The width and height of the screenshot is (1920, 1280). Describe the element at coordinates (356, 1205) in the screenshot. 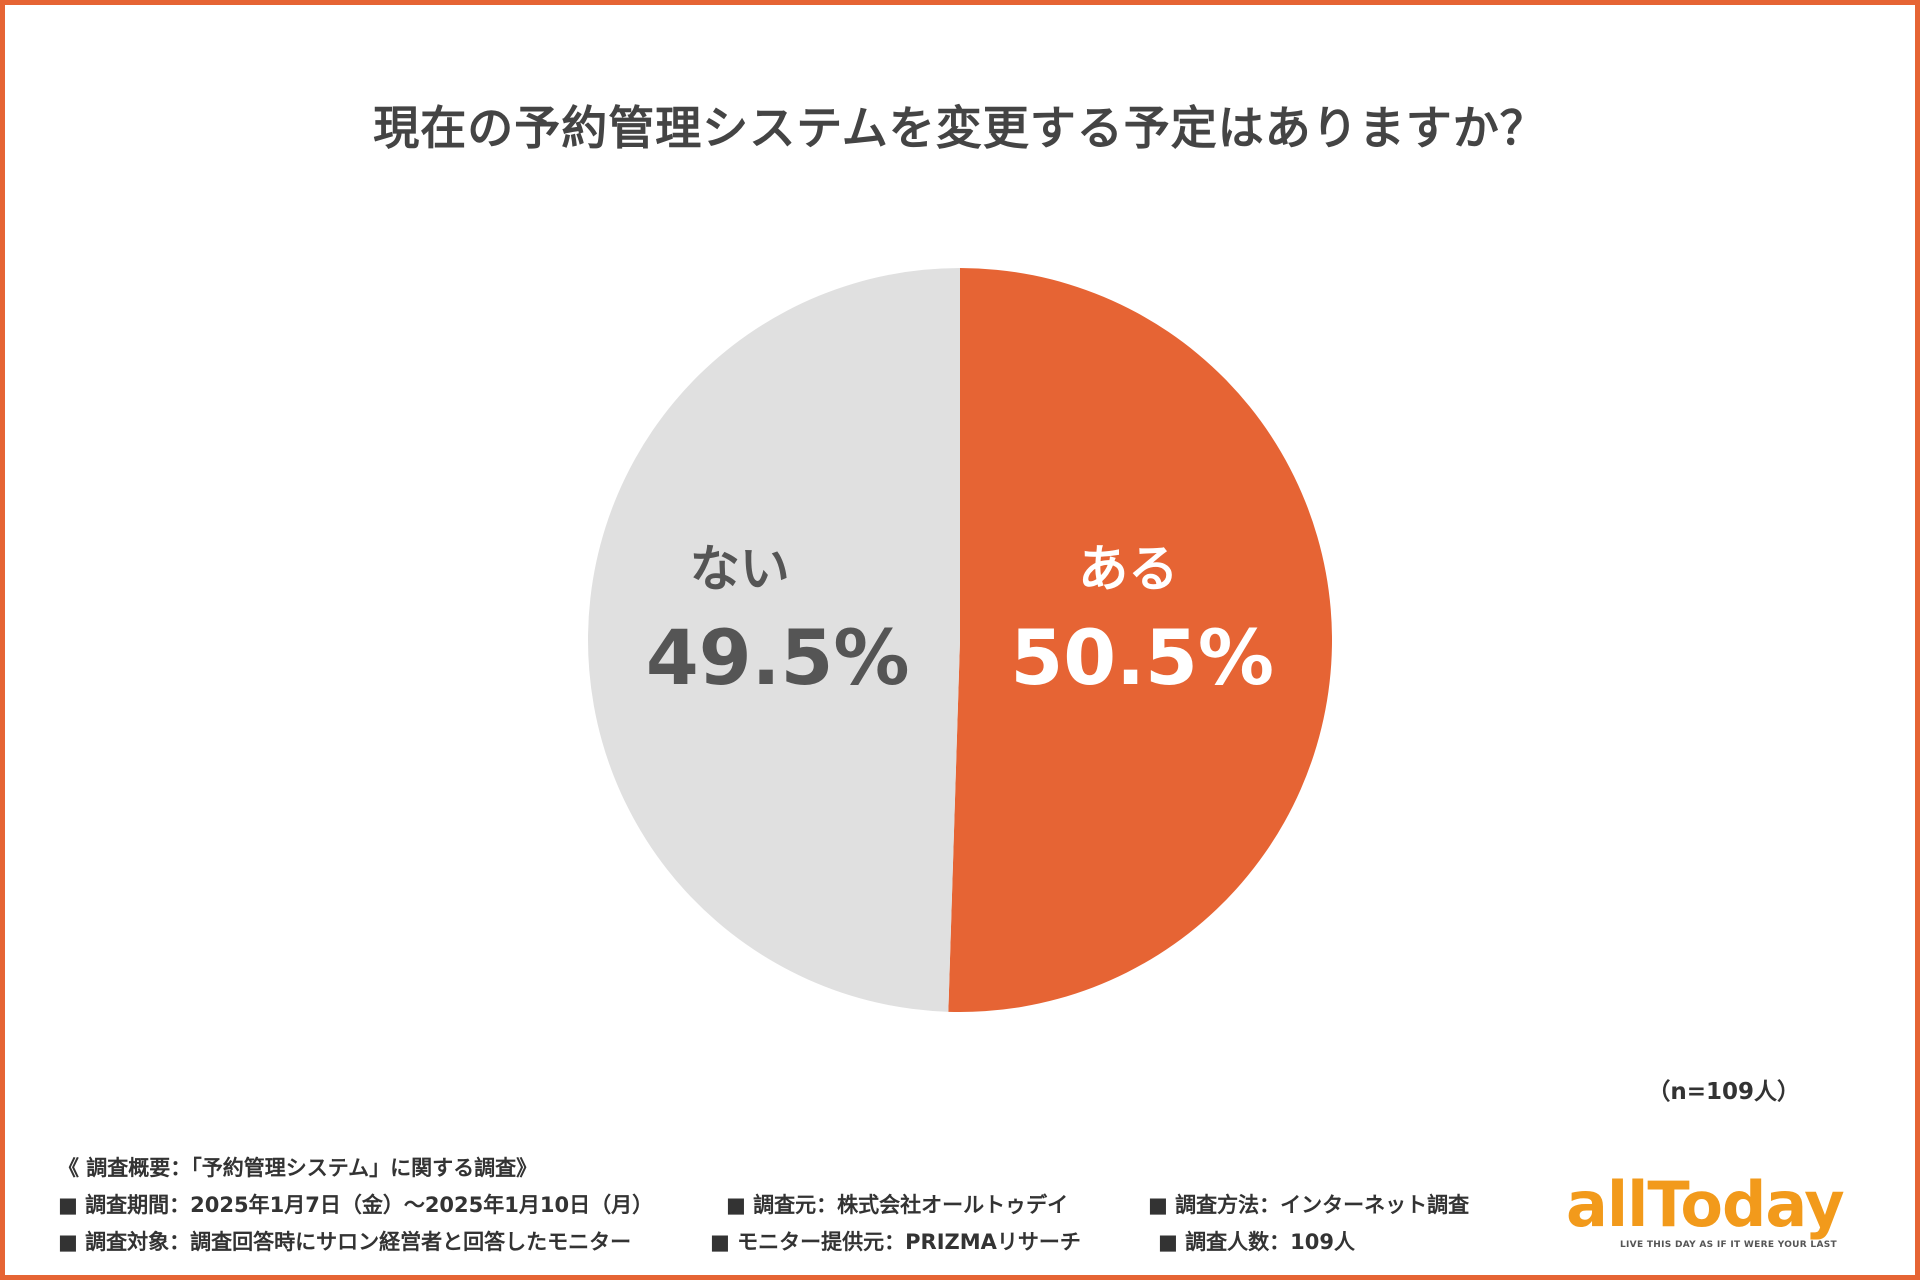

I see `note-period: ■ 調査期間：2025年1月7日（金）～2025年1月10日（月）` at that location.